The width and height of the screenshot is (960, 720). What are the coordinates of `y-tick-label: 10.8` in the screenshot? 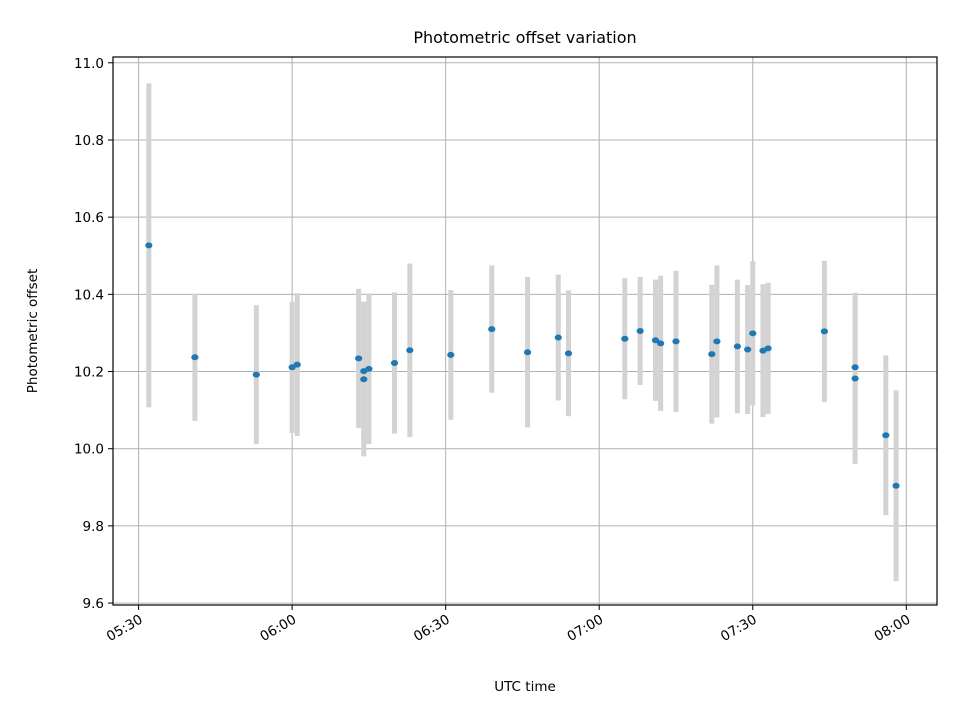 It's located at (89, 141).